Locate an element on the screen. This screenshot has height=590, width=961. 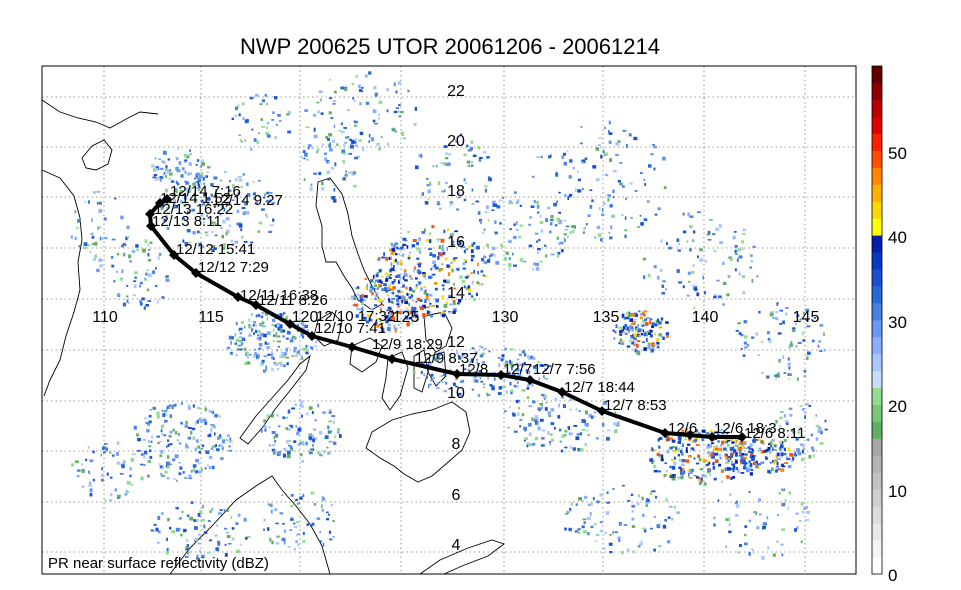
colorbar-tick-label: 10 is located at coordinates (897, 491).